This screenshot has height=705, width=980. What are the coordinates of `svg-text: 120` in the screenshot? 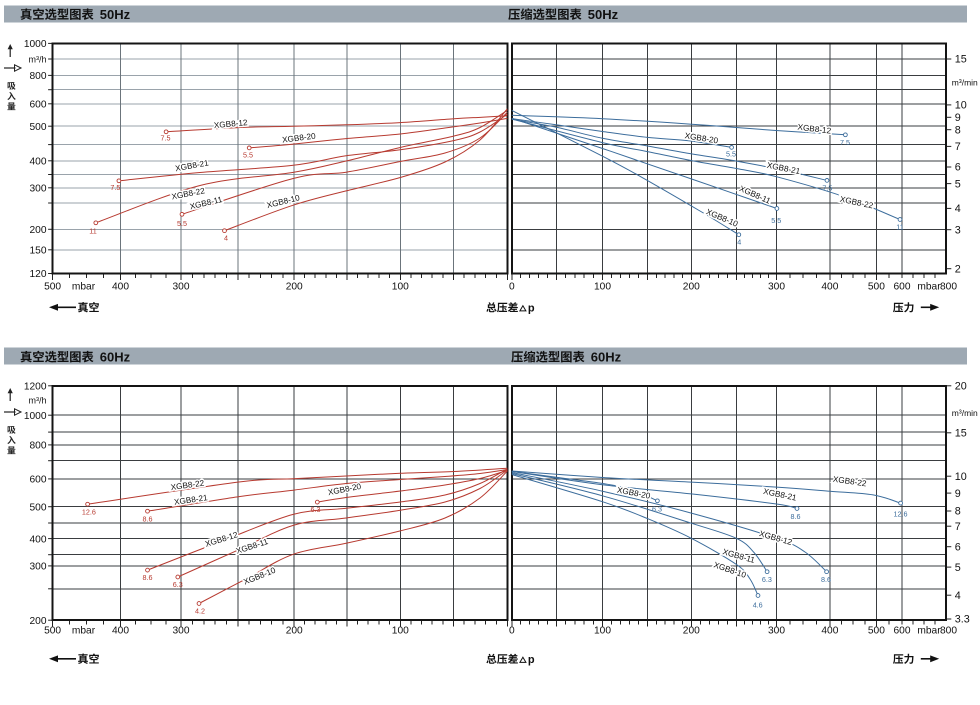 It's located at (38, 274).